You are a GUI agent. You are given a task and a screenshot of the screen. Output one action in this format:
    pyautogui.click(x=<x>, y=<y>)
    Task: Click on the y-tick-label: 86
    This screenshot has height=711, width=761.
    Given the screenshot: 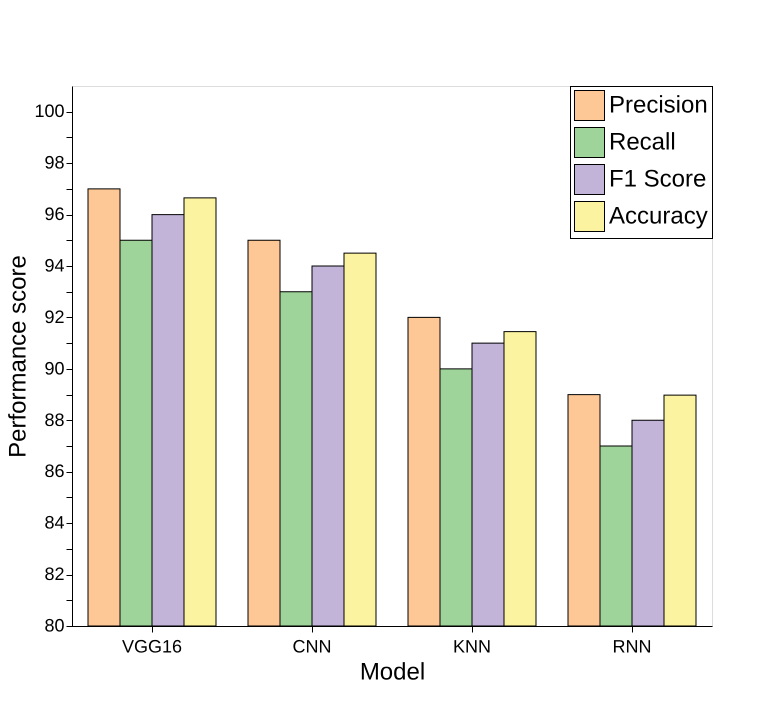 What is the action you would take?
    pyautogui.click(x=54, y=471)
    